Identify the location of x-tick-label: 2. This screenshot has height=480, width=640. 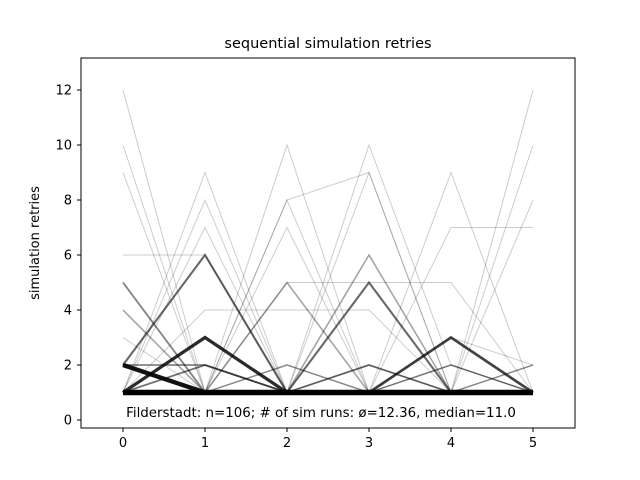
(287, 443).